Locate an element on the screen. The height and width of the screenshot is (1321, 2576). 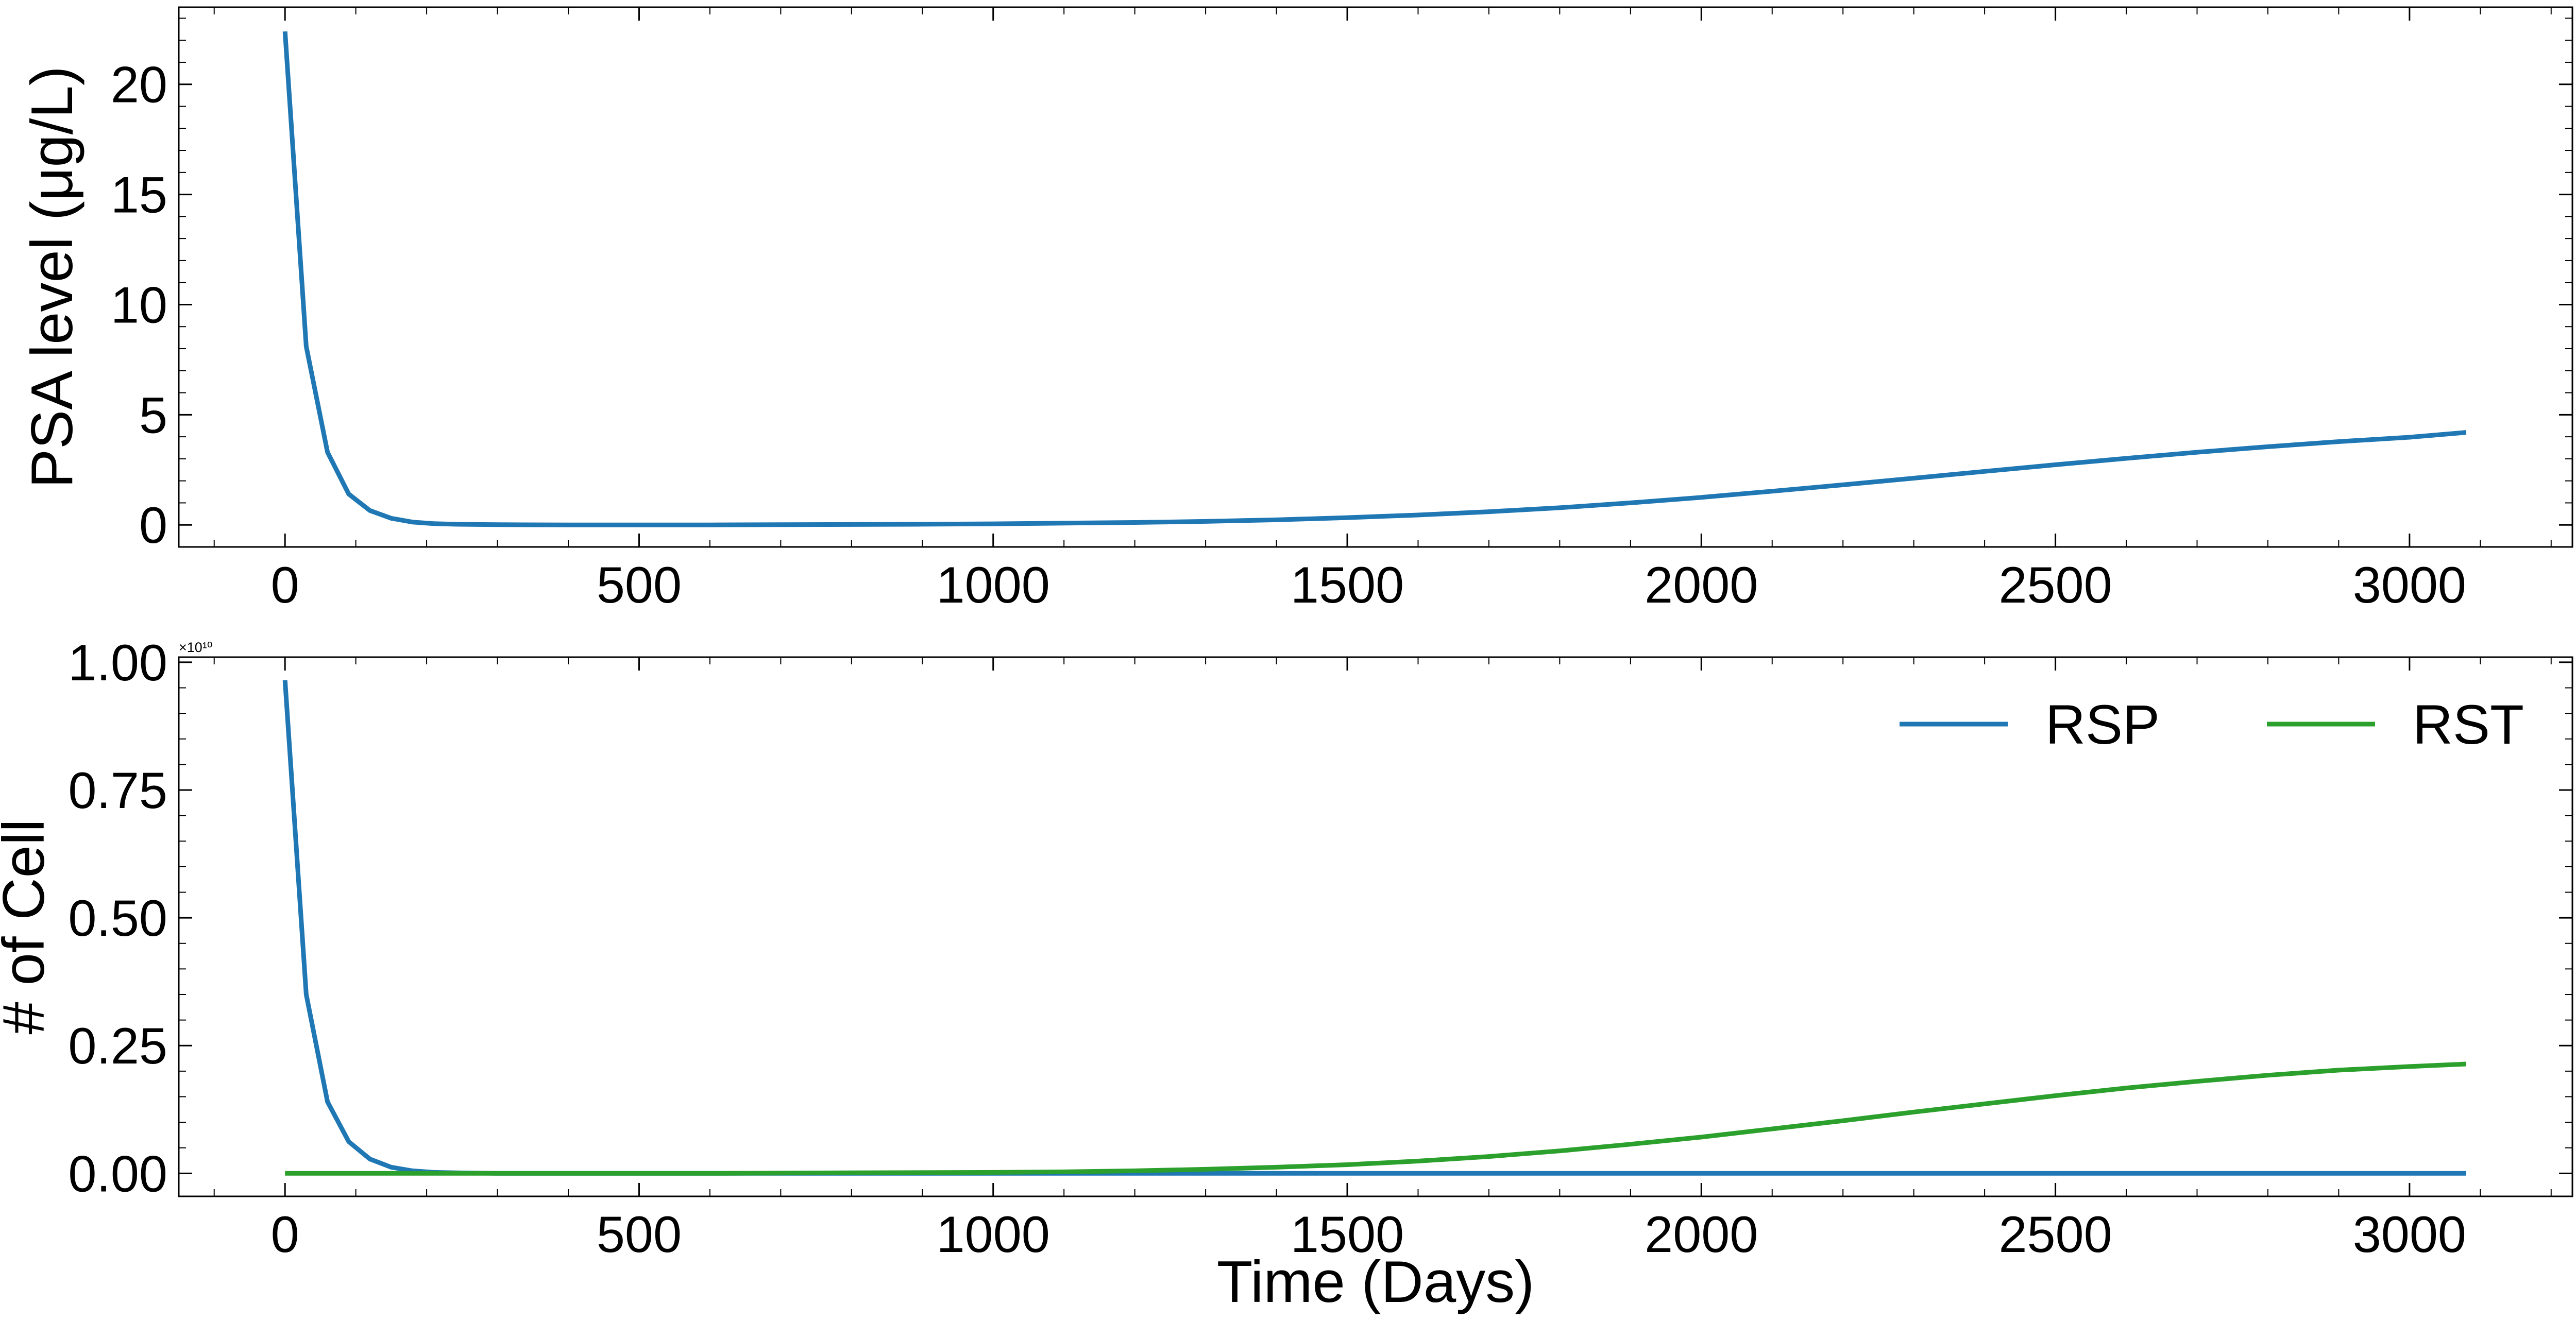
y-tick-label: 5 is located at coordinates (153, 414).